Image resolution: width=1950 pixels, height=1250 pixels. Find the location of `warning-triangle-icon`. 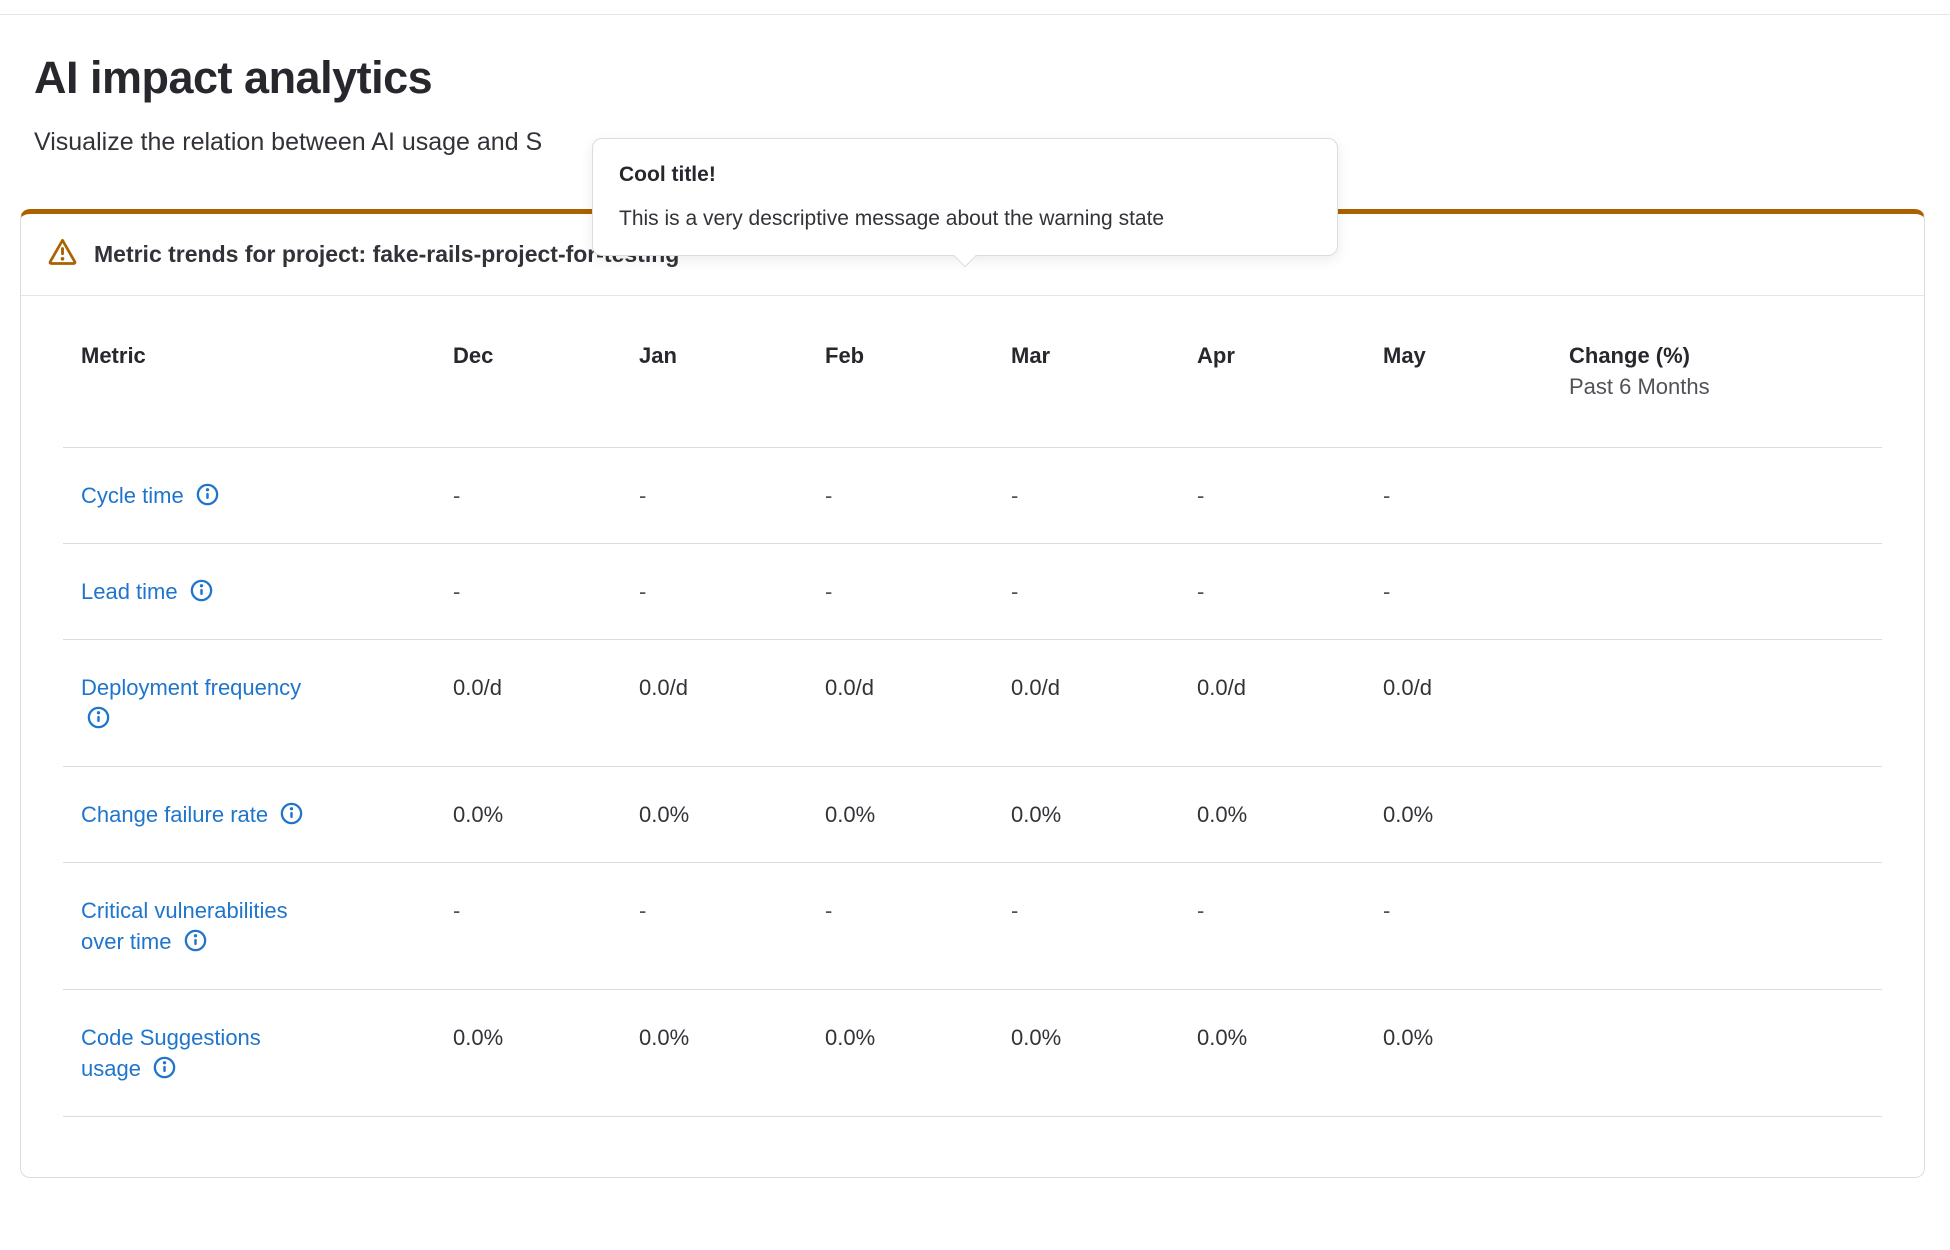

warning-triangle-icon is located at coordinates (62, 254).